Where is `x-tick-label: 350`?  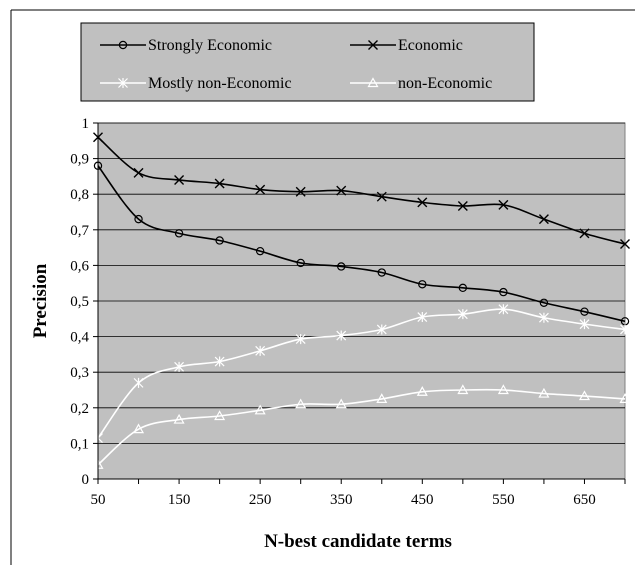
x-tick-label: 350 is located at coordinates (341, 500).